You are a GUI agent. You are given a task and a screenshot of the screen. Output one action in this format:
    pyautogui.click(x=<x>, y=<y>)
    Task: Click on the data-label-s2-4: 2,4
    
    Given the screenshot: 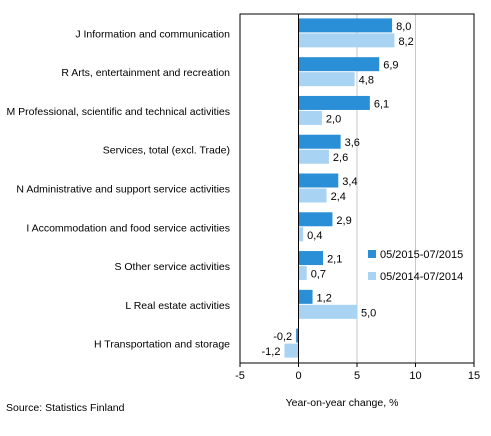 What is the action you would take?
    pyautogui.click(x=338, y=197)
    